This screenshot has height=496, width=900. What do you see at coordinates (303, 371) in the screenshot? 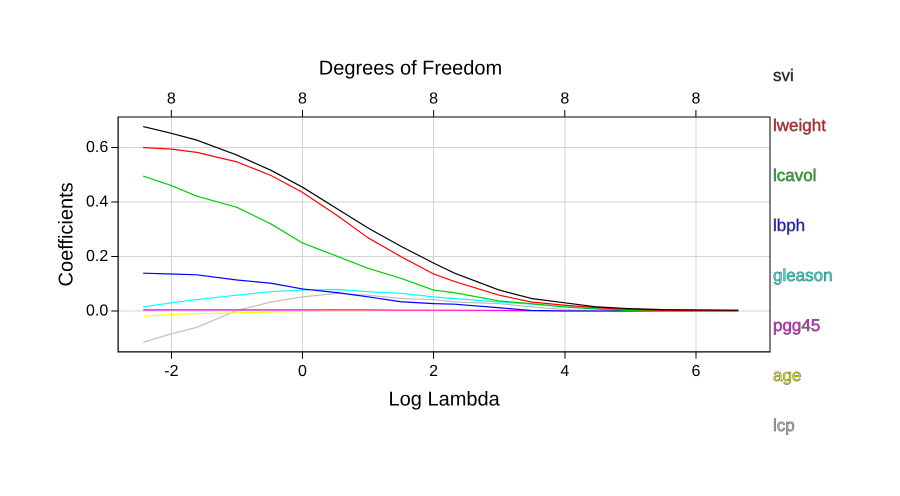
I see `x-tick-label: 0` at bounding box center [303, 371].